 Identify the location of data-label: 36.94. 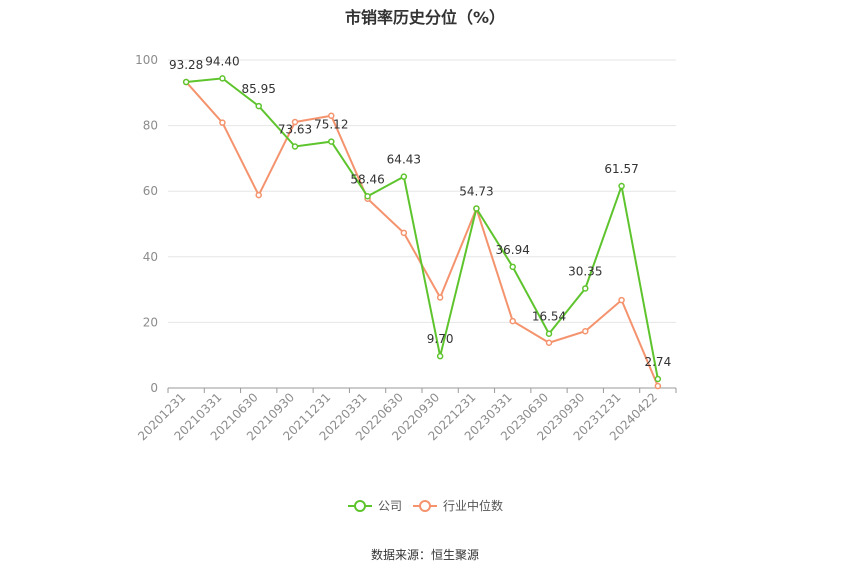
(513, 250).